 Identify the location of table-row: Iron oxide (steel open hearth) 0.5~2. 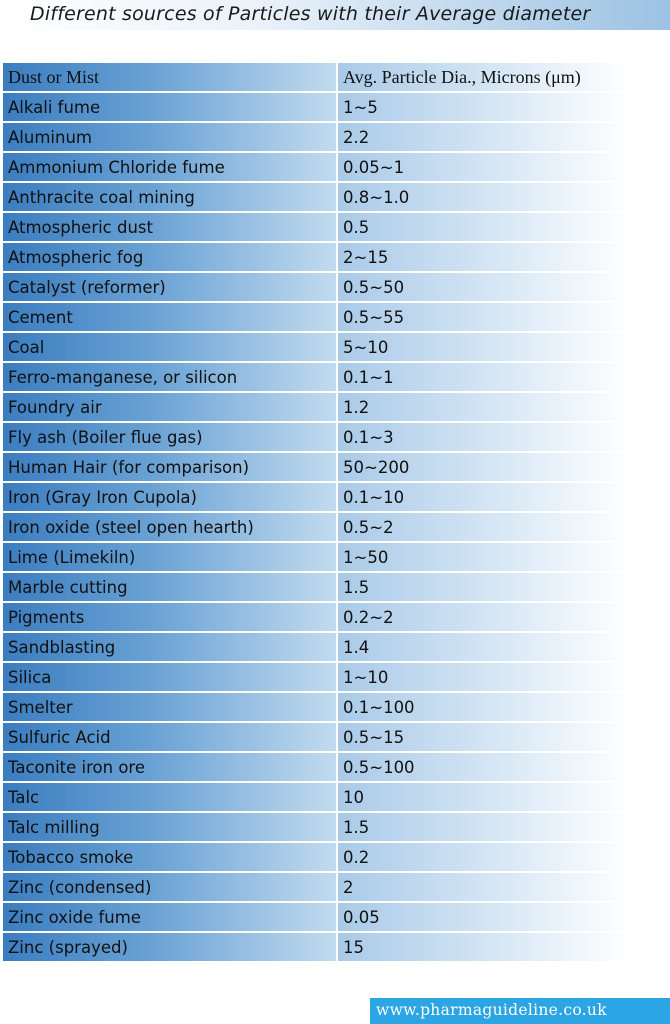
(317, 527).